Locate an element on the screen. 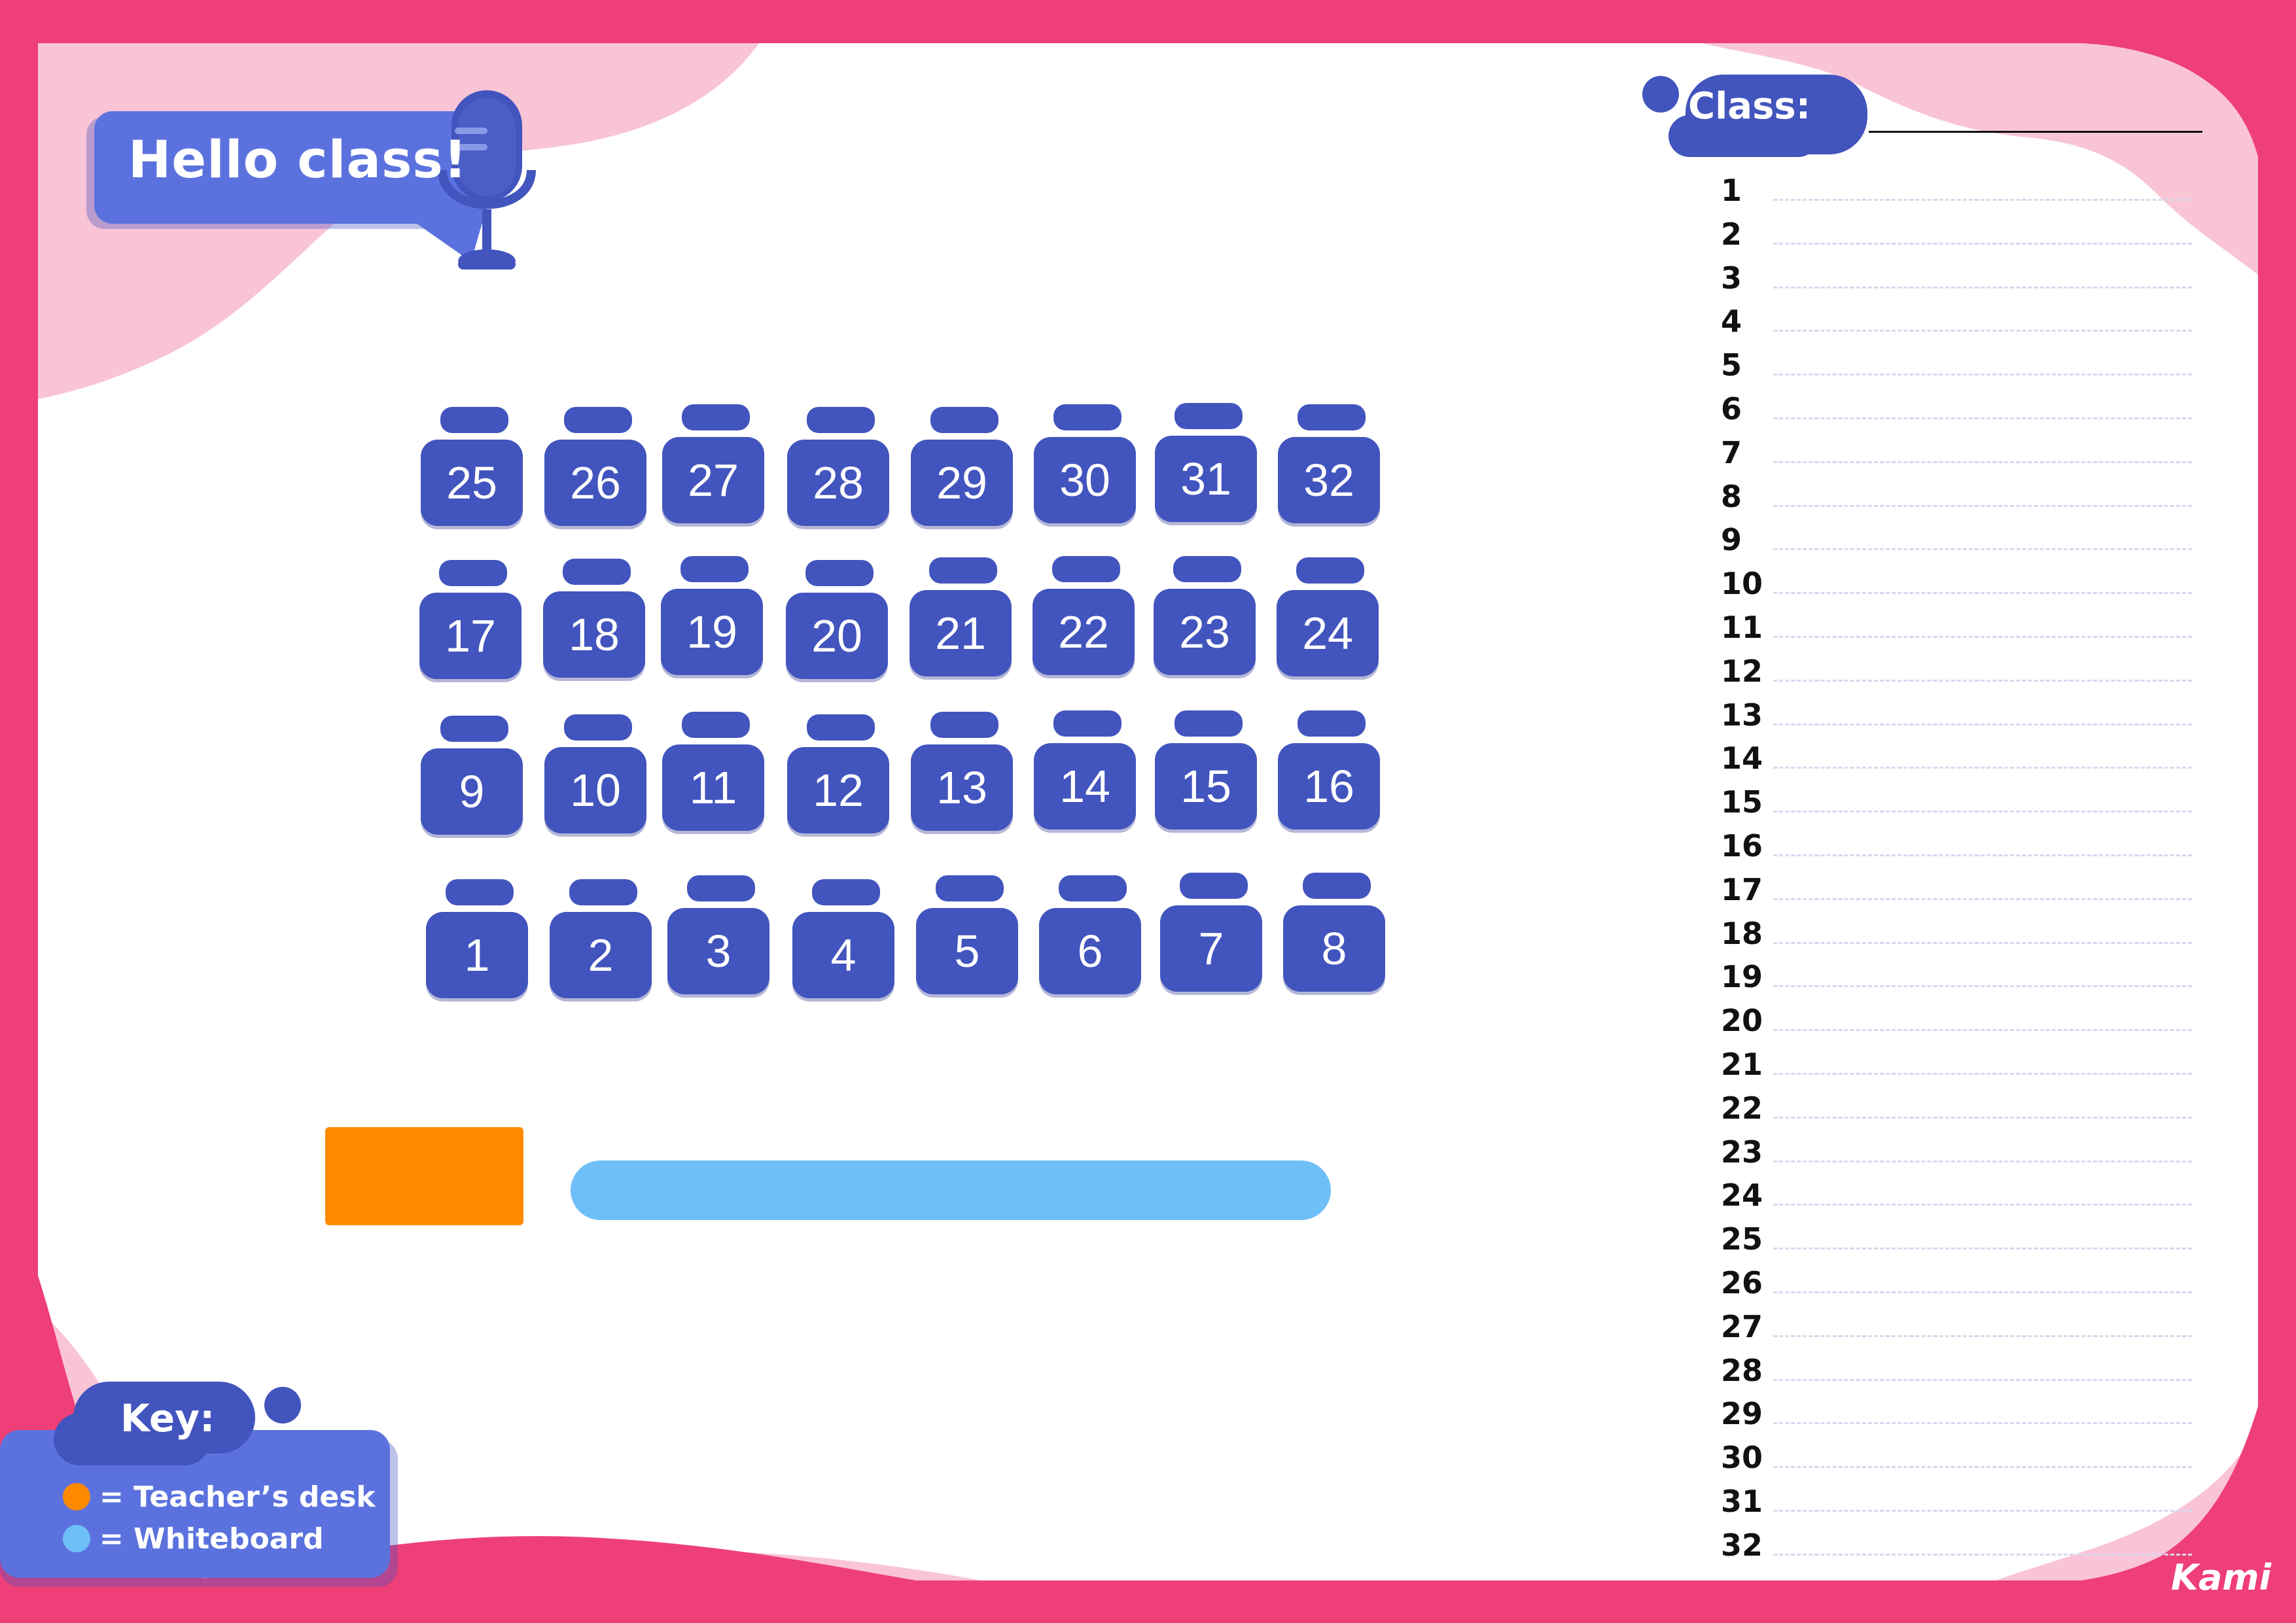 The width and height of the screenshot is (2296, 1623). roster-row: 21 is located at coordinates (1956, 1065).